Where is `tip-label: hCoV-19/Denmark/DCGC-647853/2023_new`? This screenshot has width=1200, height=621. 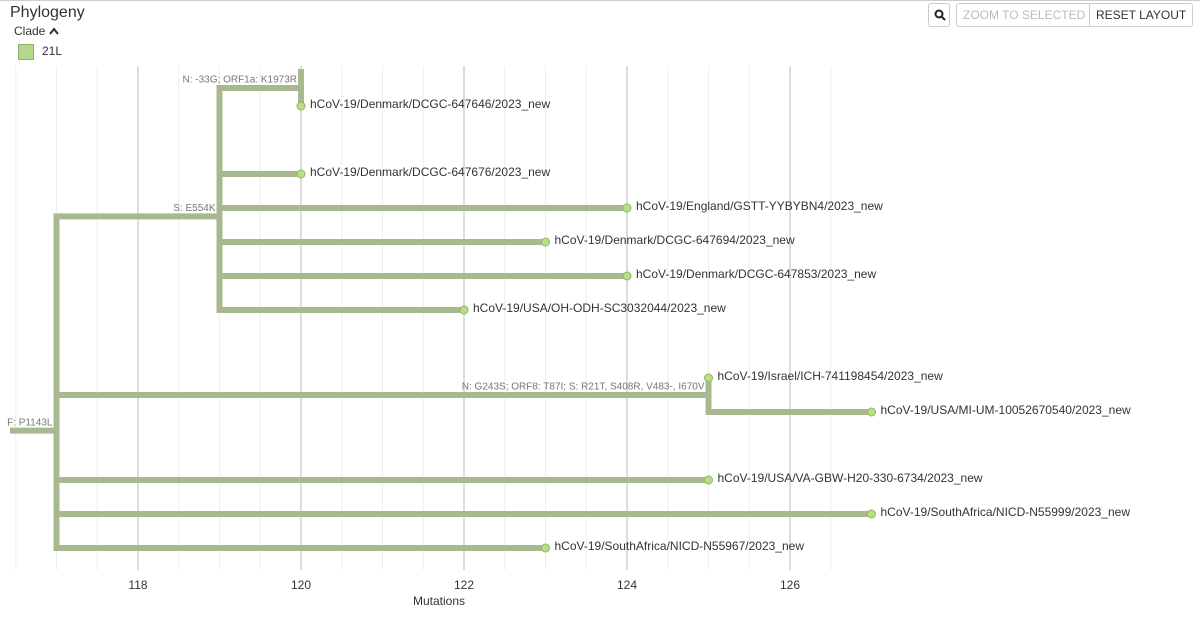
tip-label: hCoV-19/Denmark/DCGC-647853/2023_new is located at coordinates (756, 274).